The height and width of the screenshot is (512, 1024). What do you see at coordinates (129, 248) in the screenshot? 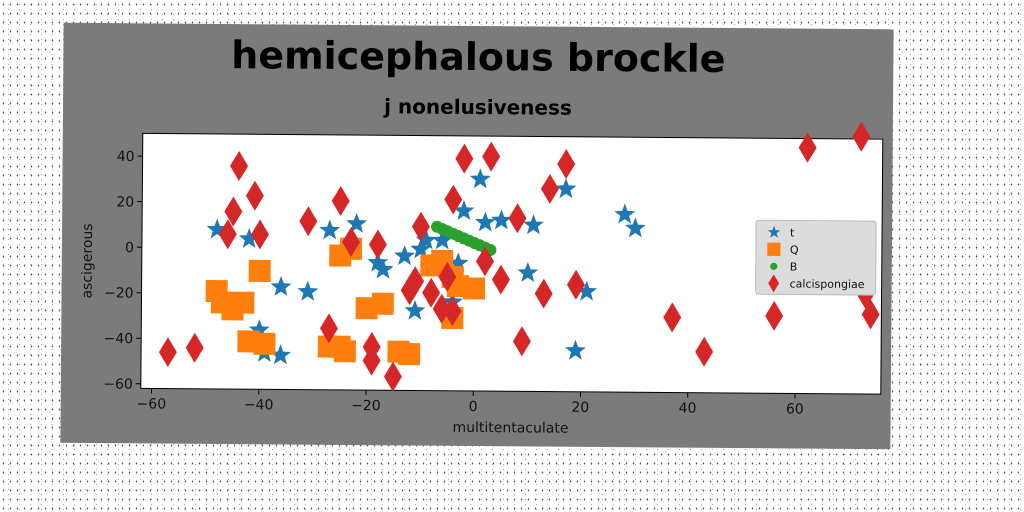
I see `y-tick-label: 0` at bounding box center [129, 248].